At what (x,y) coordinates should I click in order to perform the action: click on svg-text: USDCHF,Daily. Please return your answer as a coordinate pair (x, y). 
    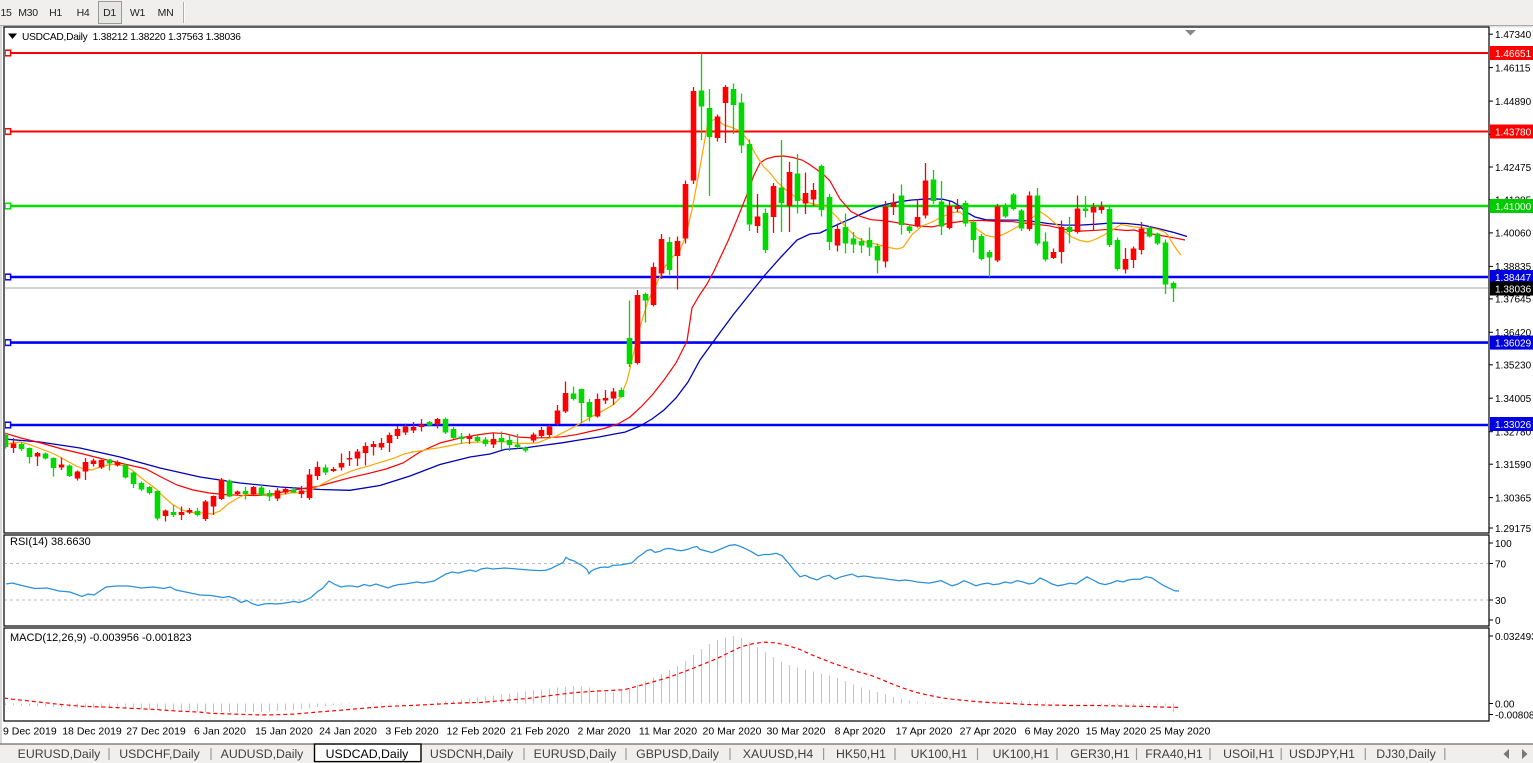
    Looking at the image, I should click on (159, 754).